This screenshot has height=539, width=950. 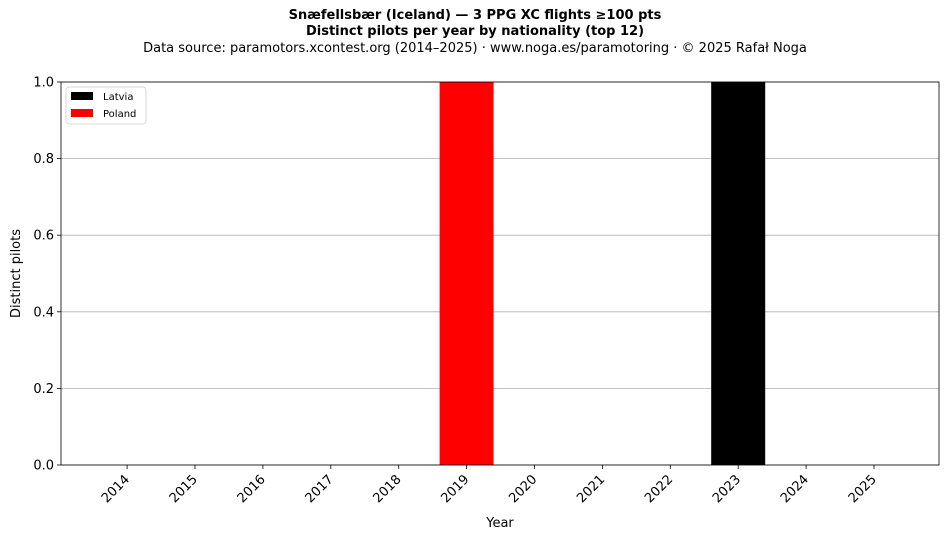 What do you see at coordinates (738, 273) in the screenshot?
I see `bar-latvia-2023` at bounding box center [738, 273].